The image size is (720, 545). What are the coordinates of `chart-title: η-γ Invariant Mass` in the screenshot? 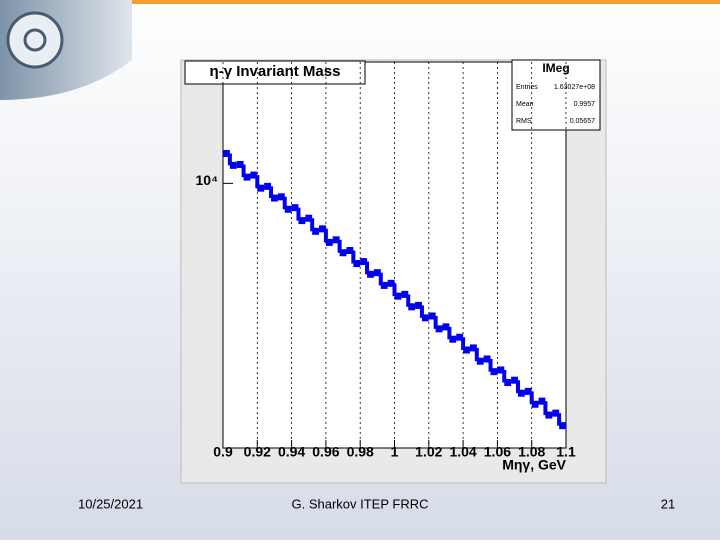 It's located at (275, 71).